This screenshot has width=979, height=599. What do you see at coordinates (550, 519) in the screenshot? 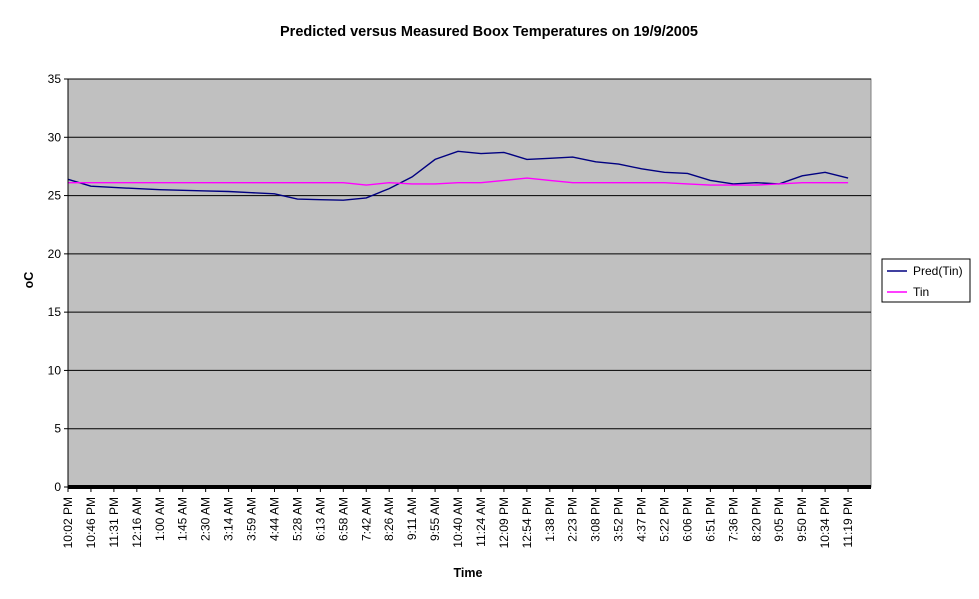
I see `x-tick-label: 1:38 PM` at bounding box center [550, 519].